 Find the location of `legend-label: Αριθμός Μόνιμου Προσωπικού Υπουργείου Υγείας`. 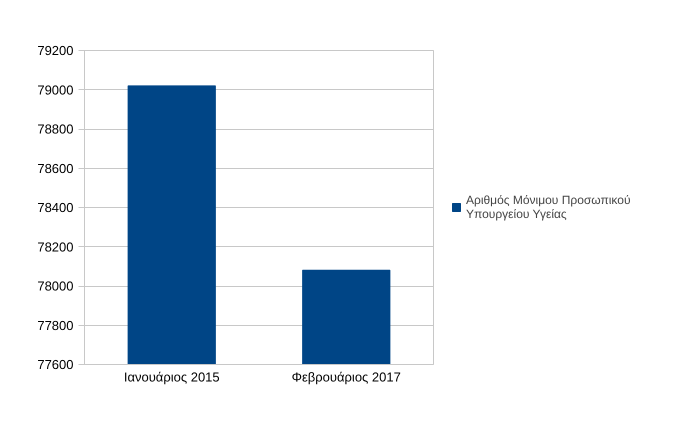

legend-label: Αριθμός Μόνιμου Προσωπικού Υπουργείου Υγείας is located at coordinates (548, 207).